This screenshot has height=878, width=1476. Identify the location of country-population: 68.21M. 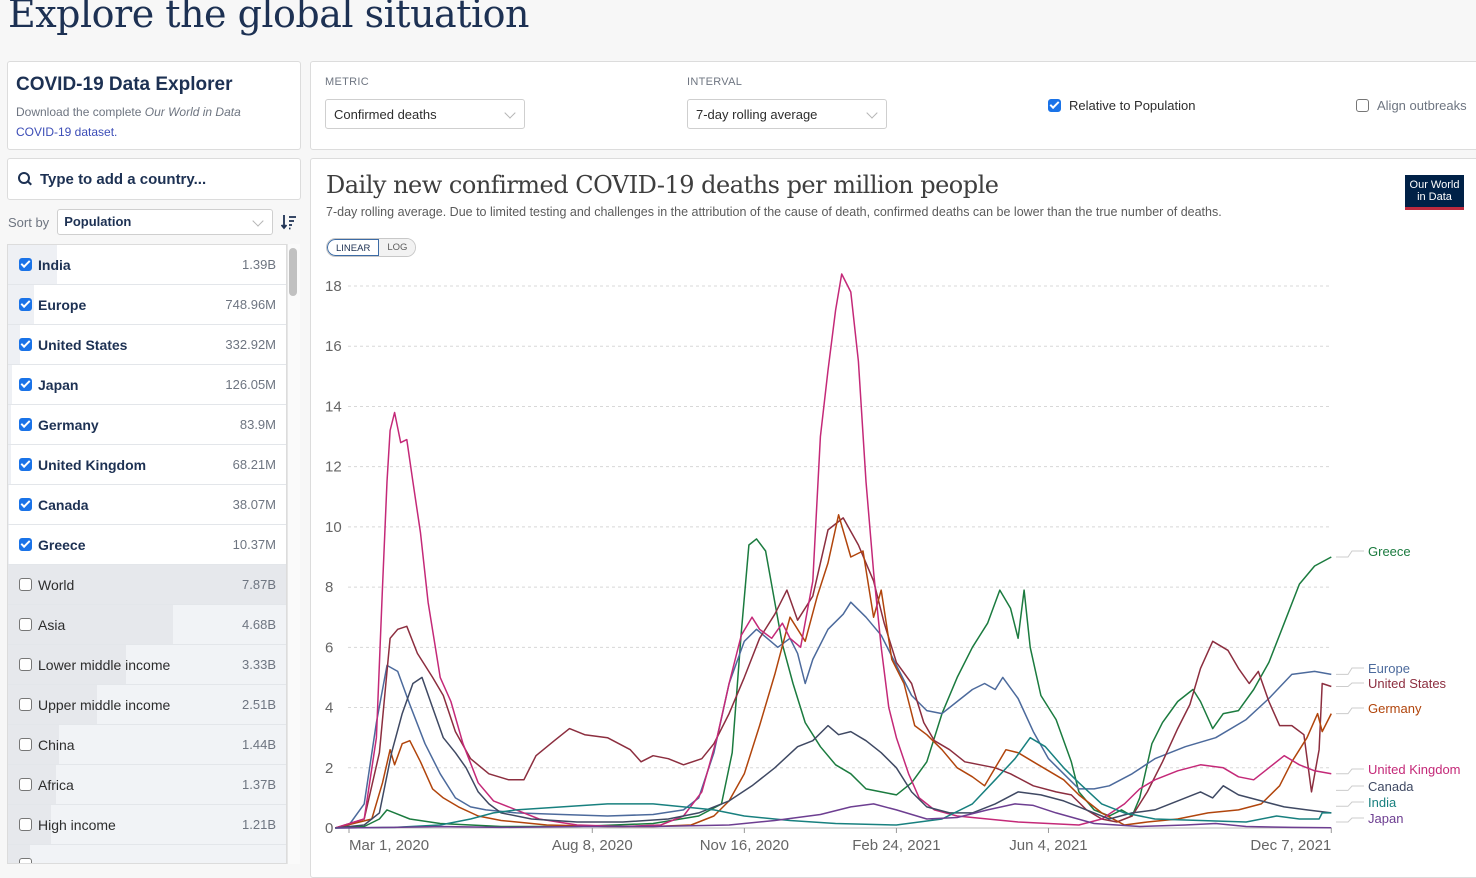
(254, 464).